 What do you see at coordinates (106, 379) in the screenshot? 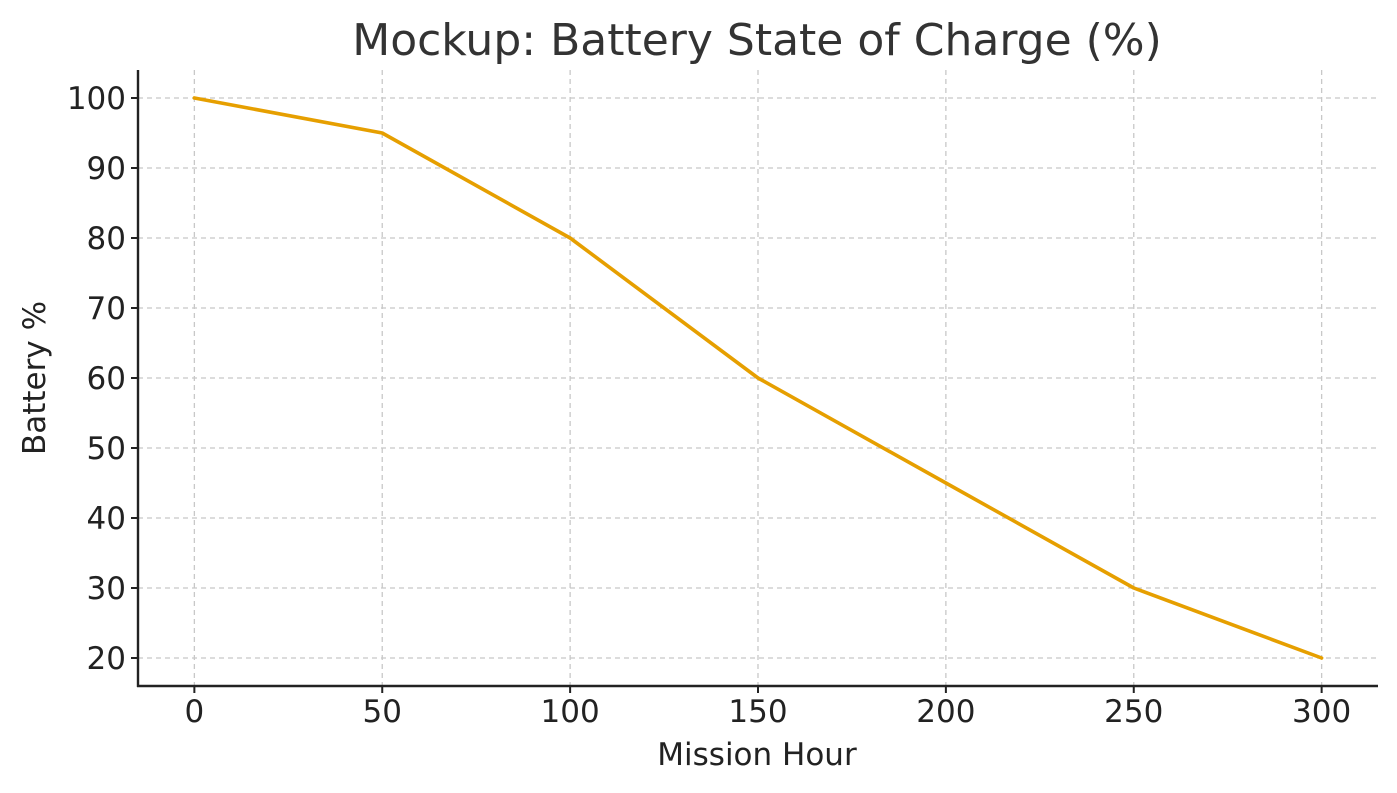
I see `y-tick-label: 60` at bounding box center [106, 379].